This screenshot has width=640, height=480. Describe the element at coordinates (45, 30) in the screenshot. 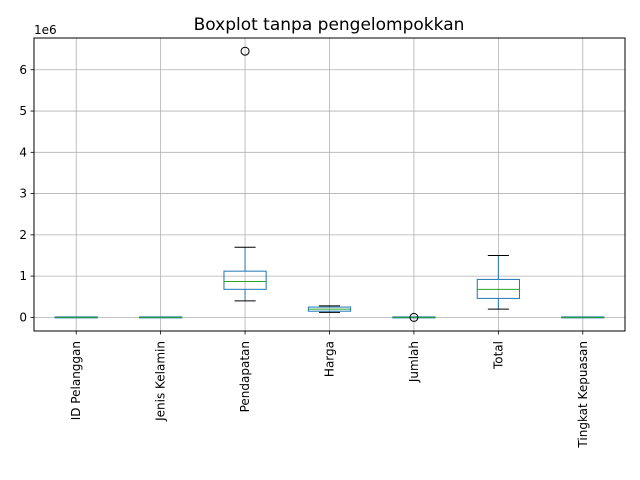

I see `y-axis-offset-label: 1e6` at that location.